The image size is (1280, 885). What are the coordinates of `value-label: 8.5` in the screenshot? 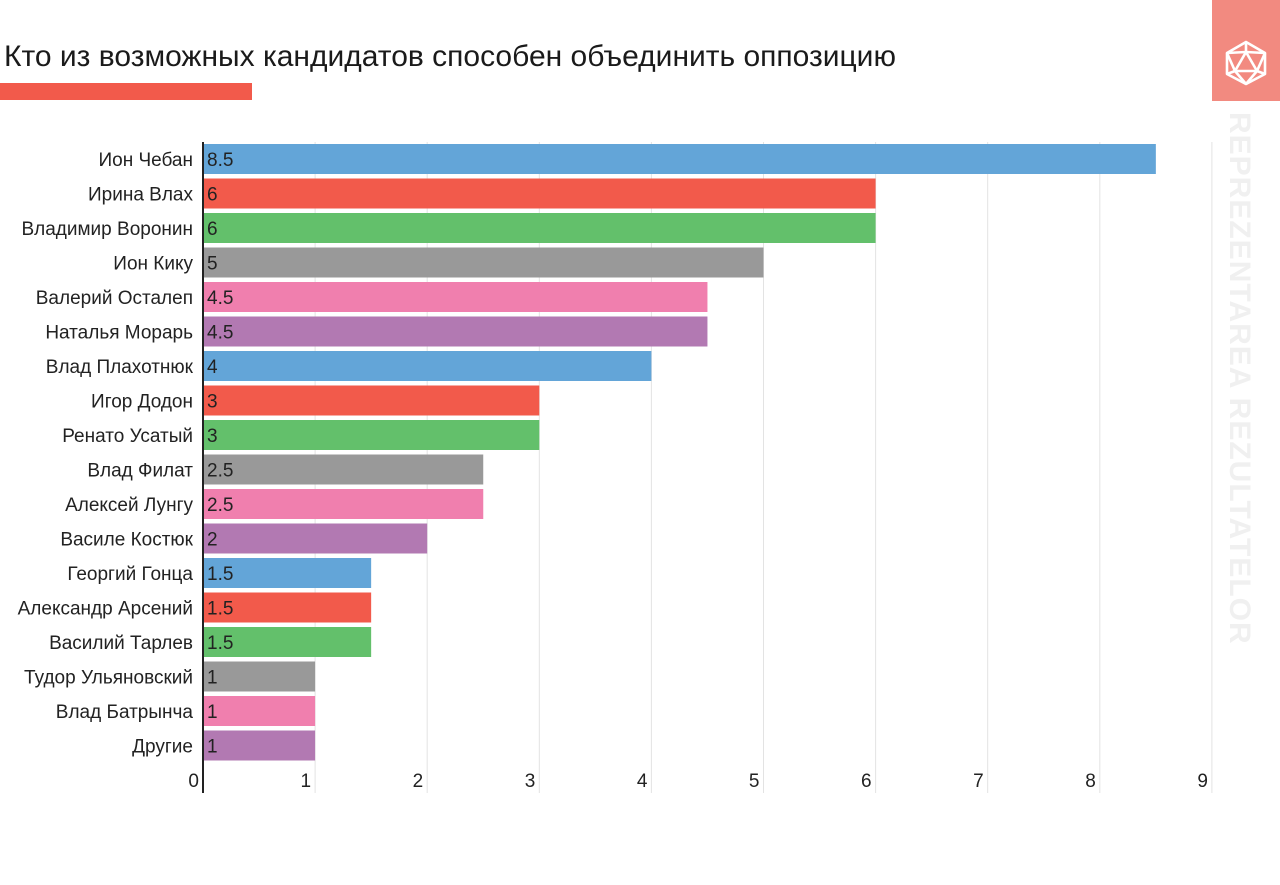 It's located at (220, 160).